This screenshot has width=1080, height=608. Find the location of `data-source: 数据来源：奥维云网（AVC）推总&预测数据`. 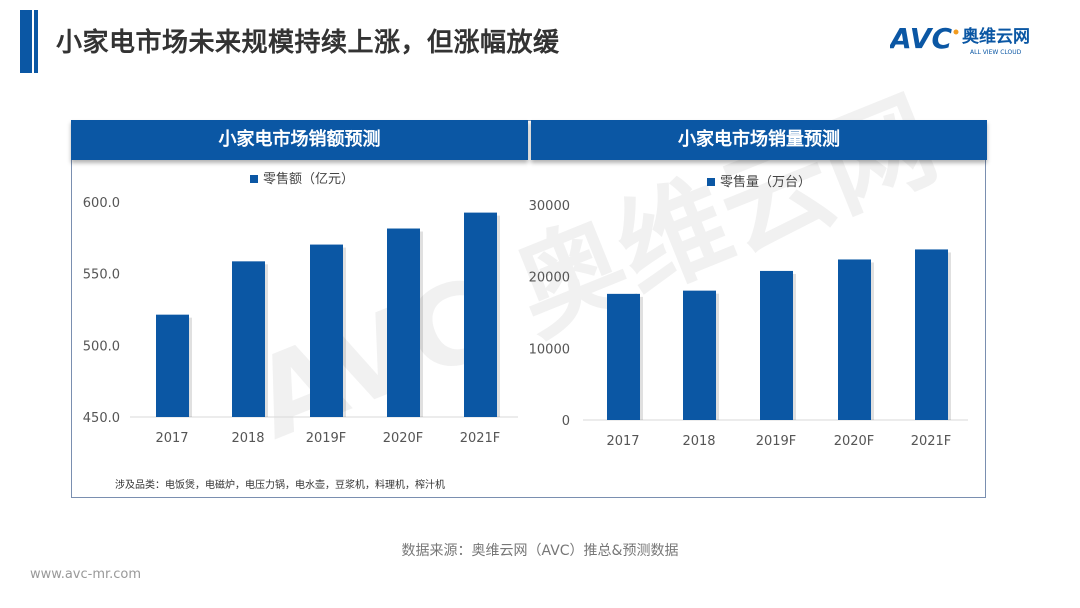

data-source: 数据来源：奥维云网（AVC）推总&预测数据 is located at coordinates (540, 551).